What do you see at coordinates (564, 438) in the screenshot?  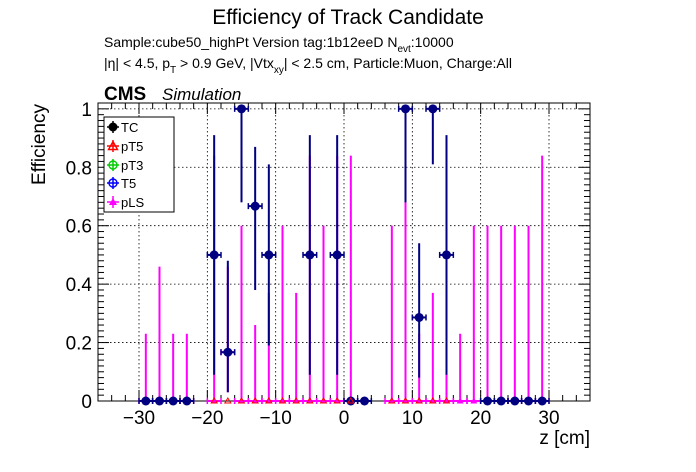 I see `x-axis-label: z [cm]` at bounding box center [564, 438].